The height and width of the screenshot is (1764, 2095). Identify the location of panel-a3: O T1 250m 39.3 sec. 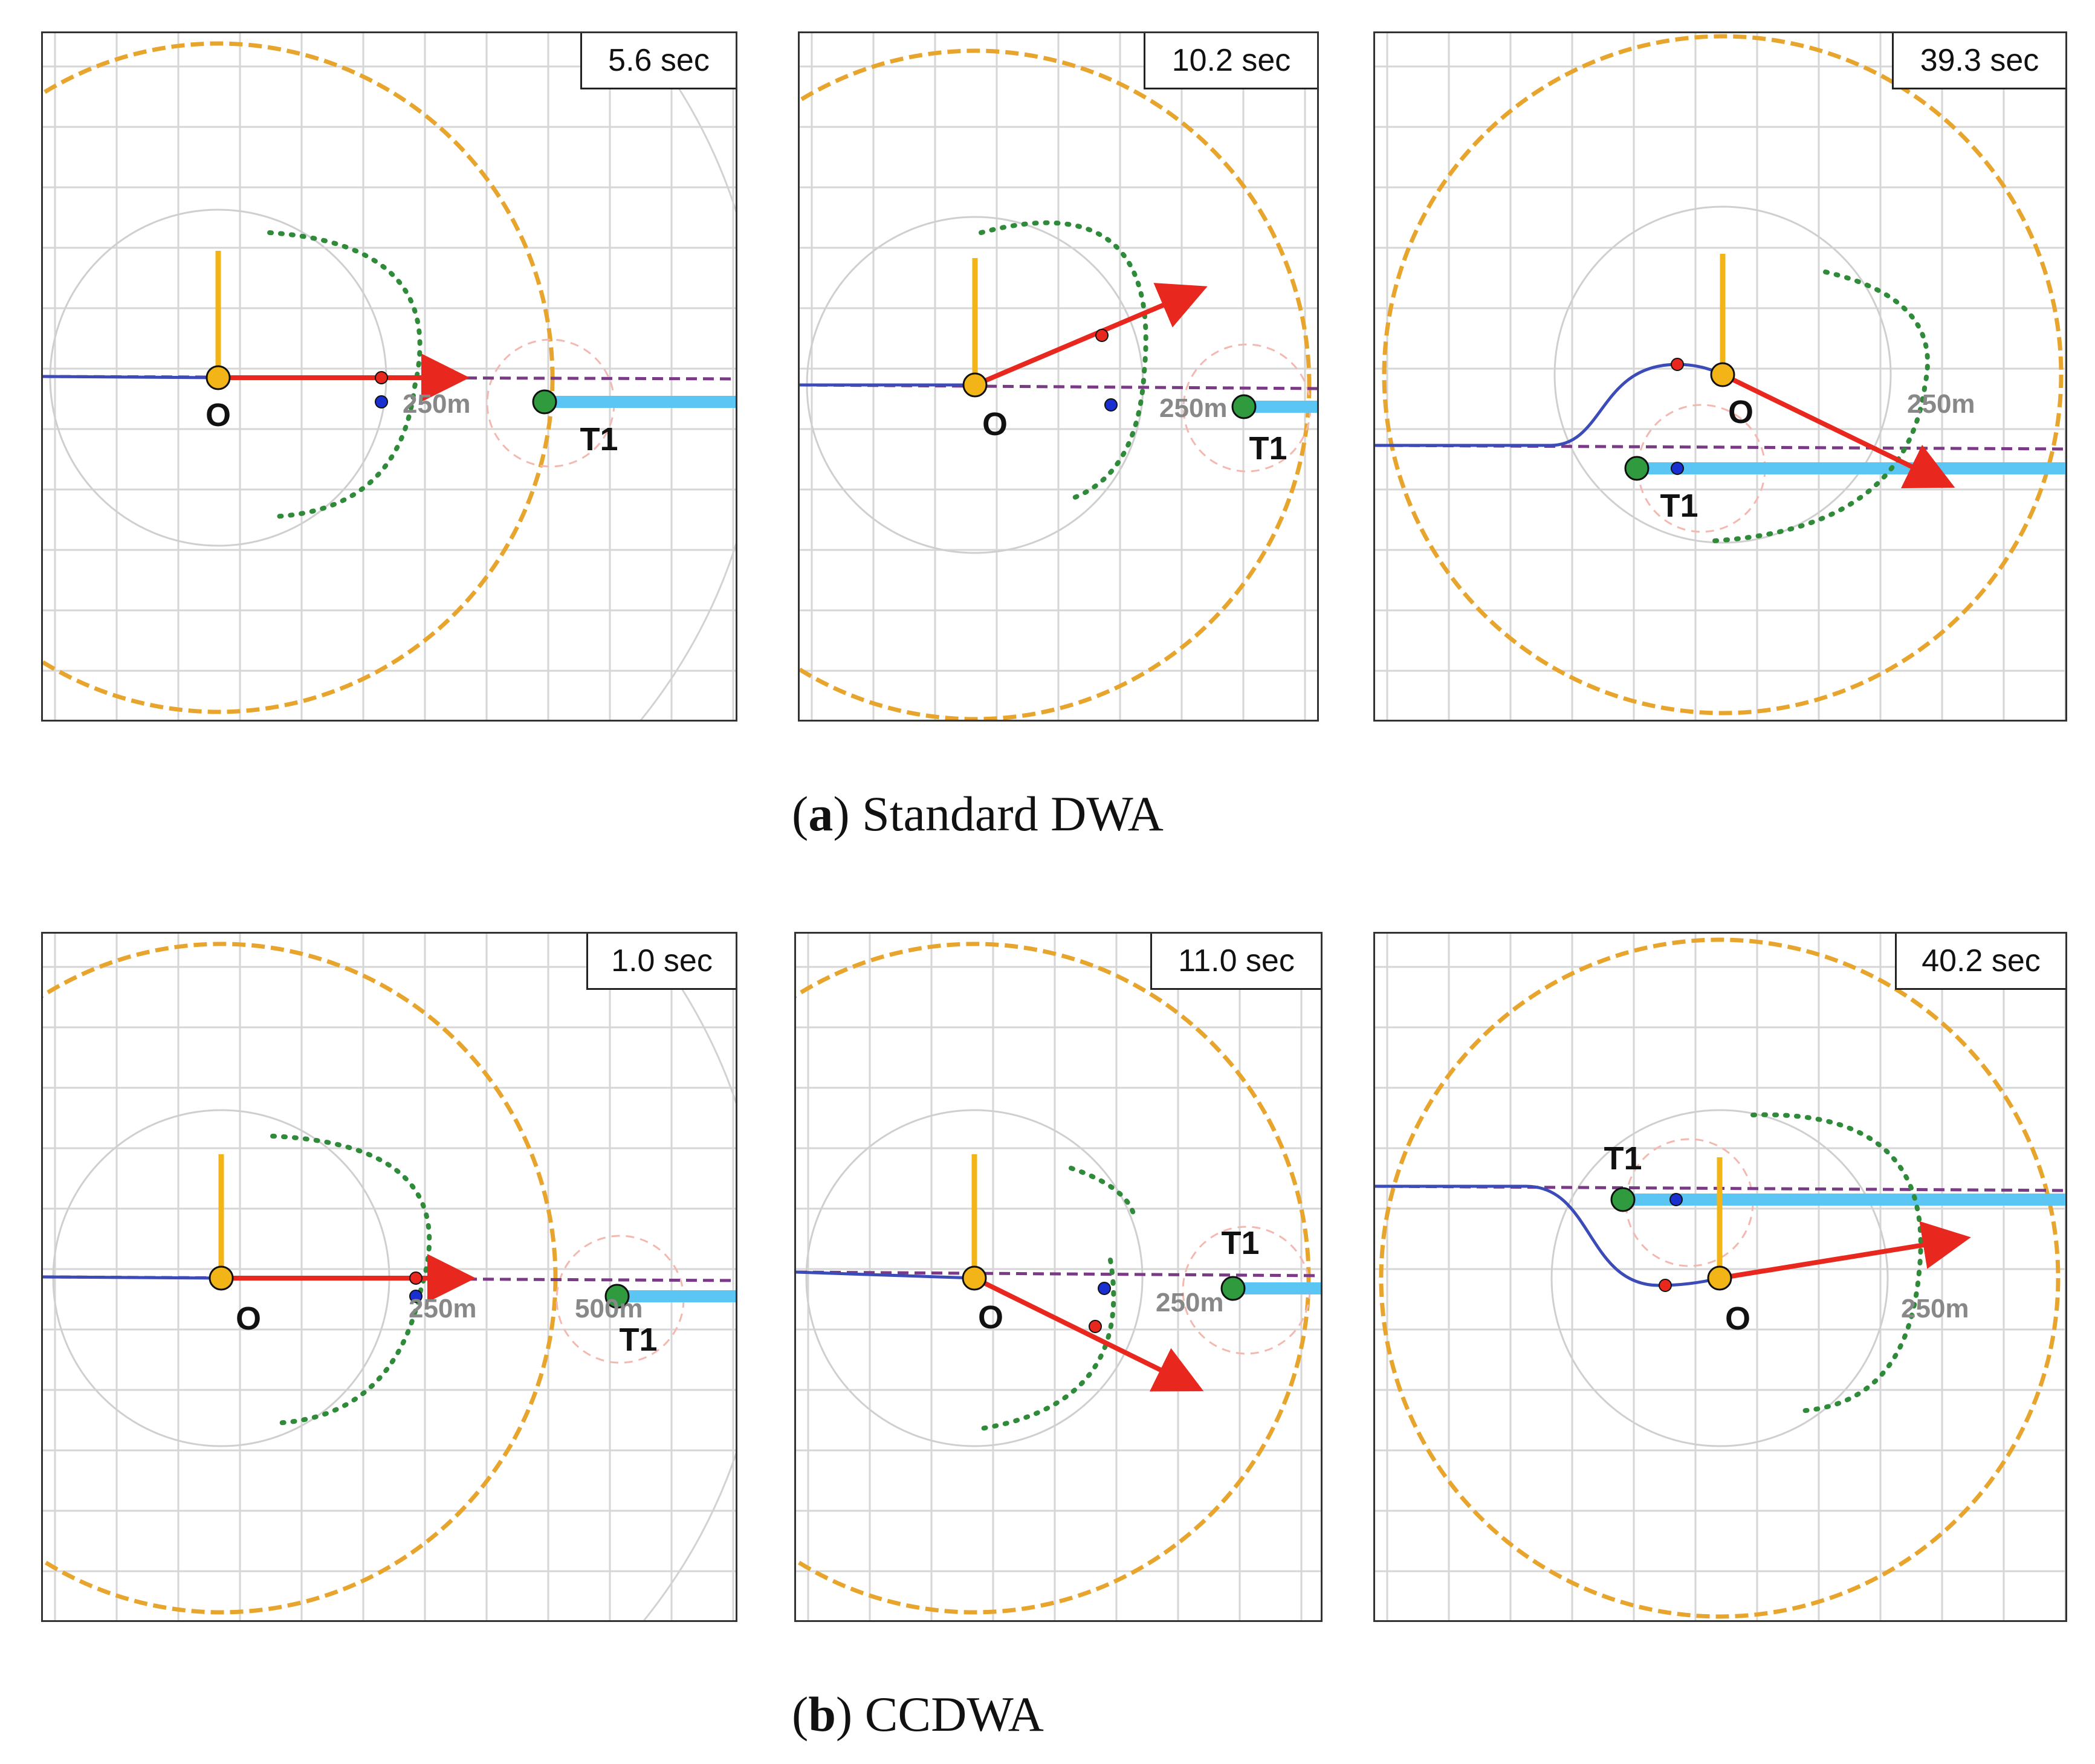
(1720, 376).